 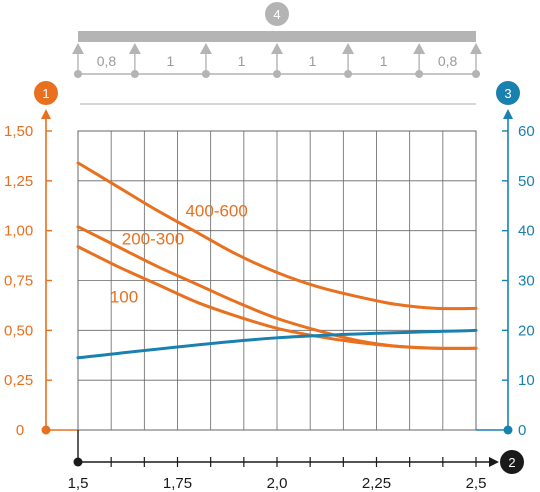 What do you see at coordinates (376, 483) in the screenshot?
I see `bottom-axis-tick-label: 2,25` at bounding box center [376, 483].